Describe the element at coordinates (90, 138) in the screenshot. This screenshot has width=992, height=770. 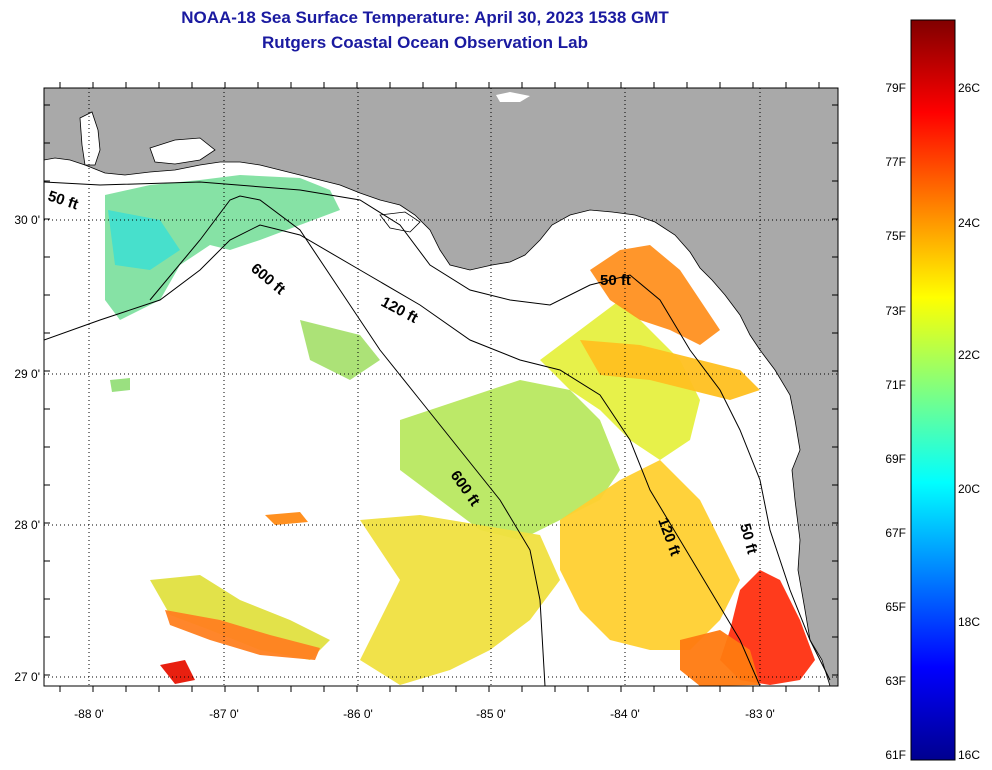
I see `mobile-bay` at that location.